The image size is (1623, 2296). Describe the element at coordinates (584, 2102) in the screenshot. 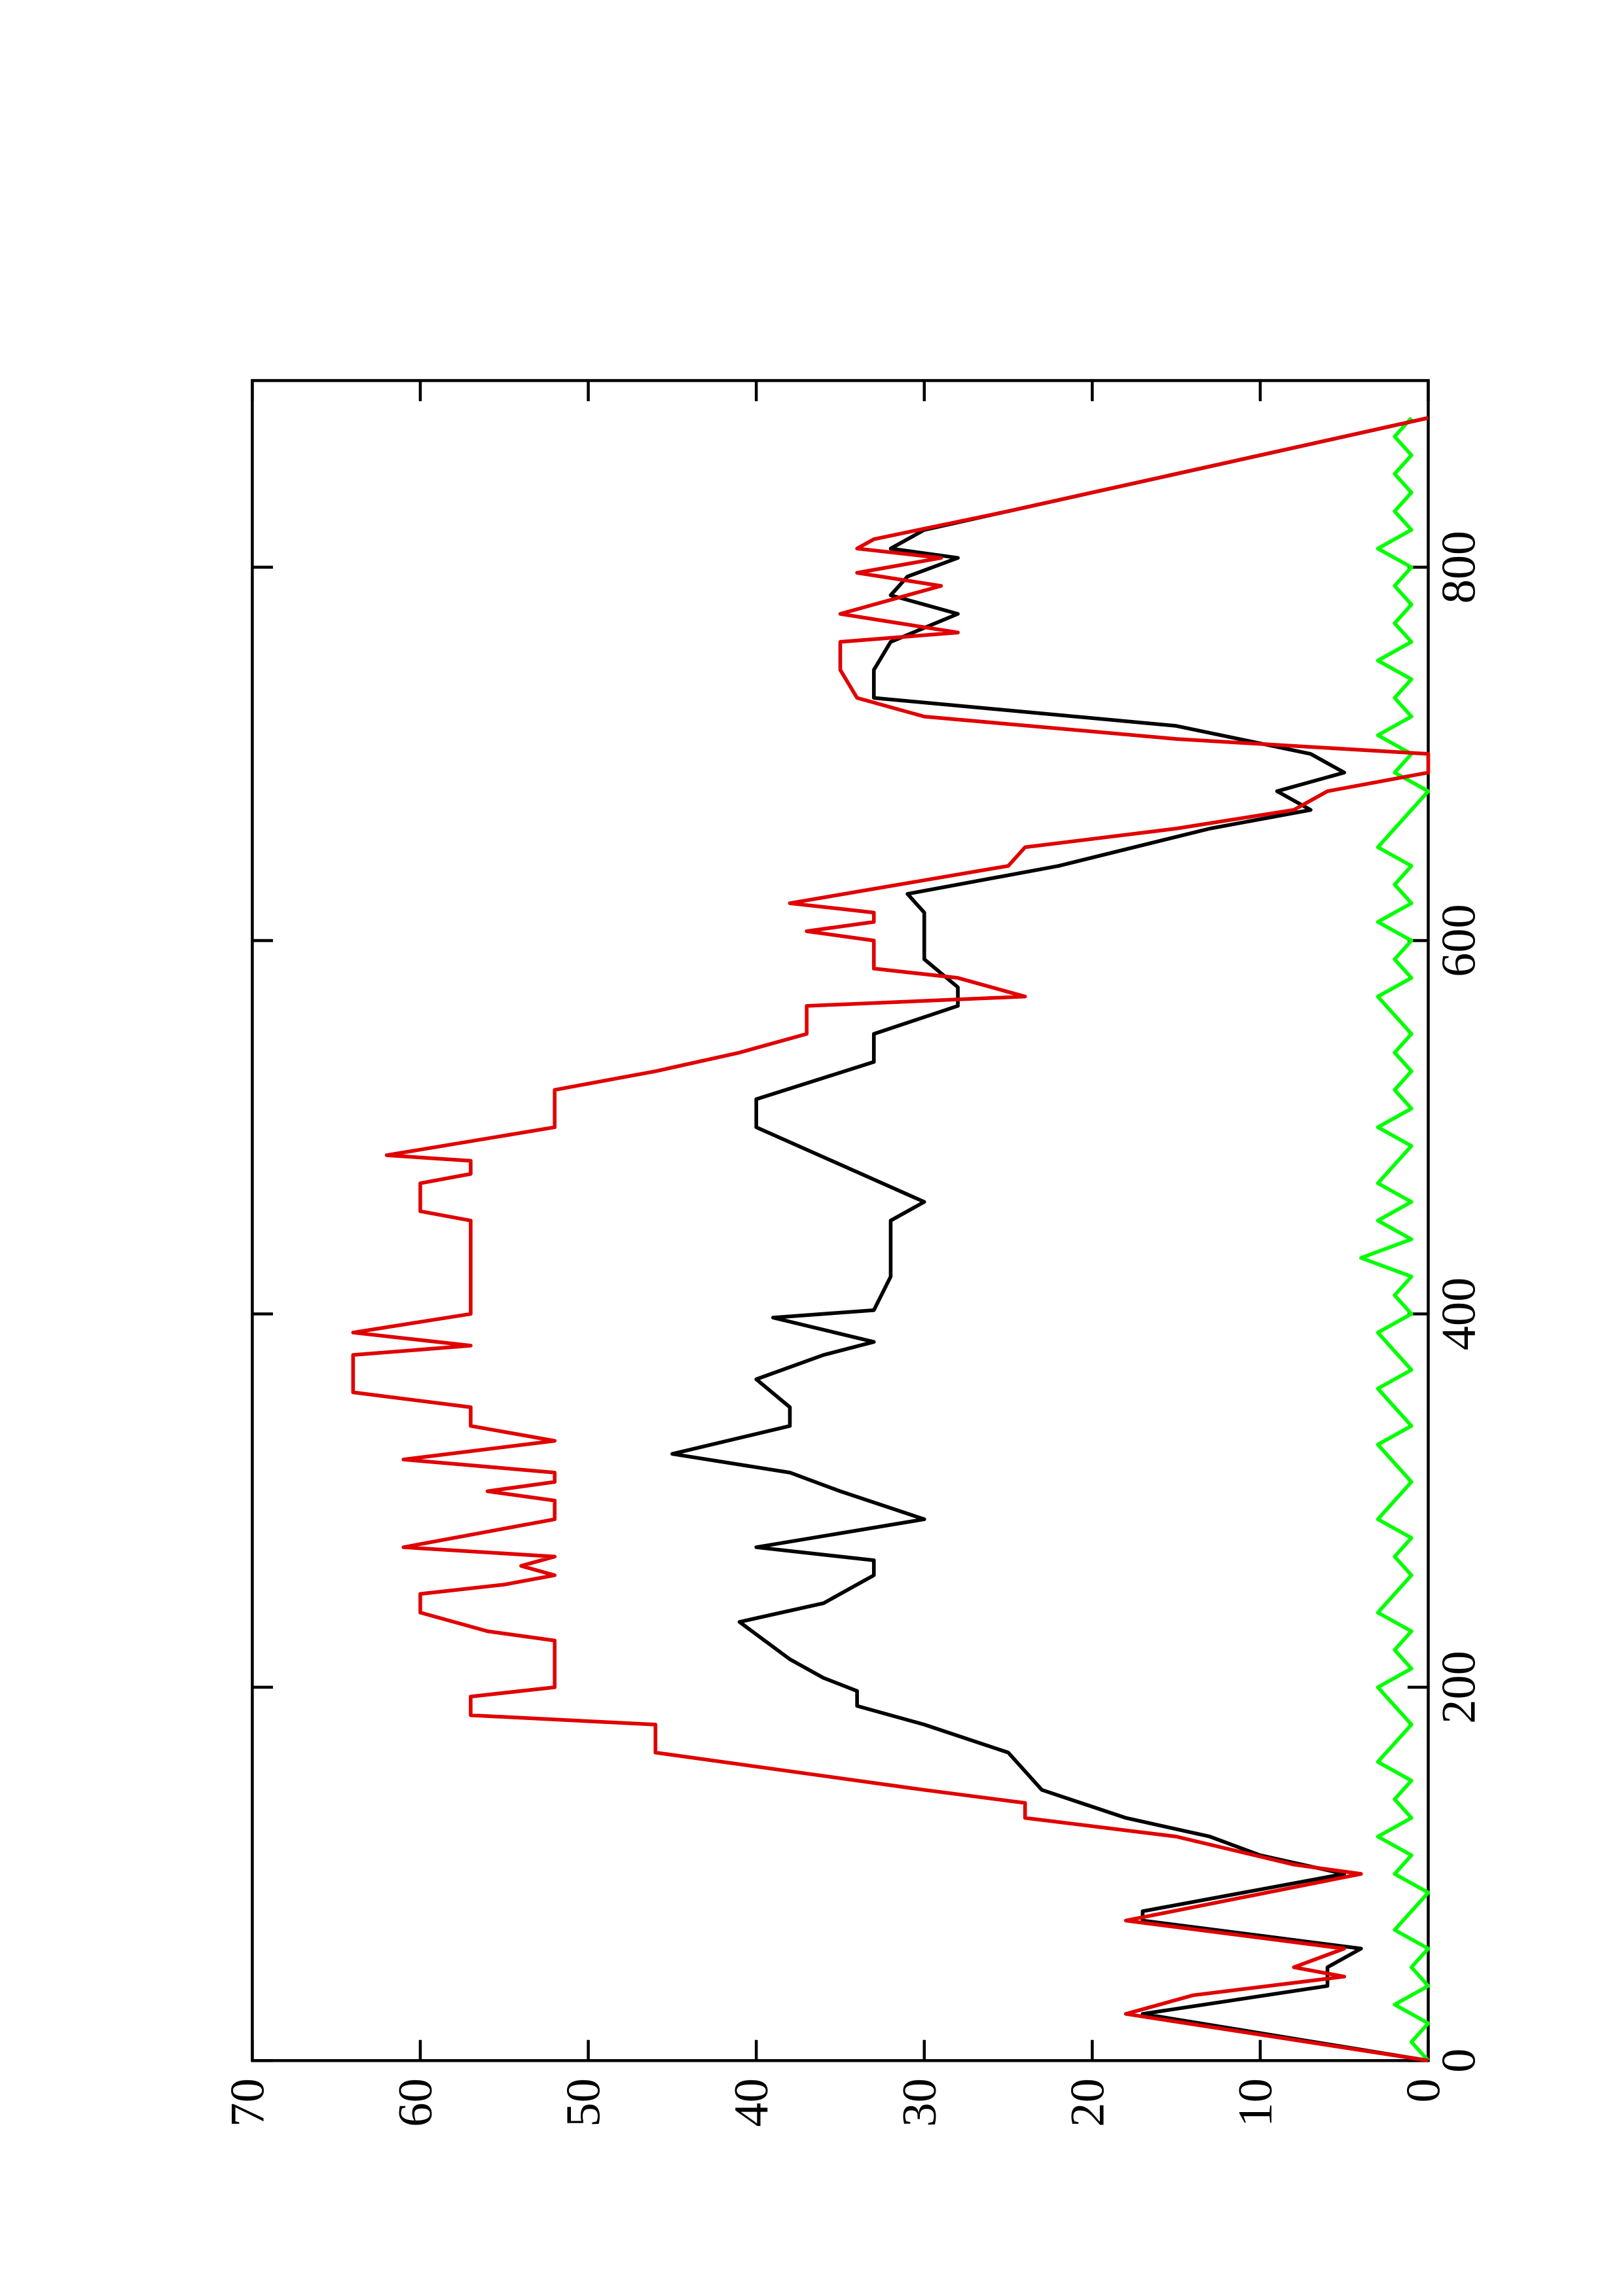

I see `y-tick-label: 50` at that location.